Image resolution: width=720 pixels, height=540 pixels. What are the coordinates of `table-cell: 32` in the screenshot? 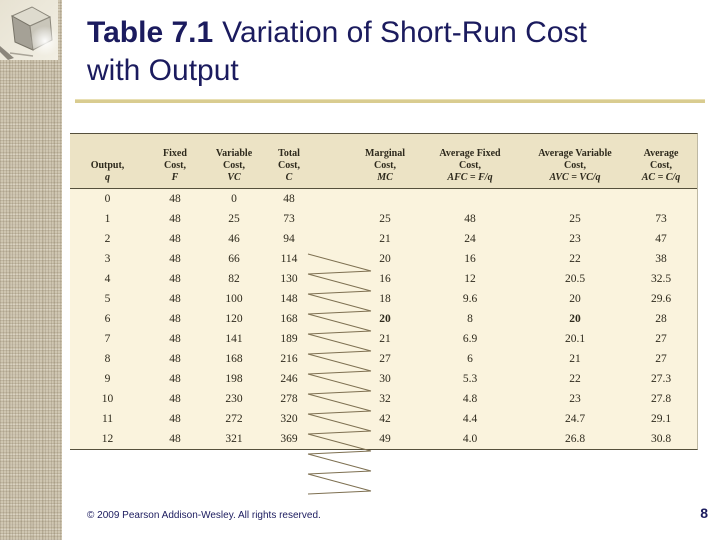 It's located at (385, 399).